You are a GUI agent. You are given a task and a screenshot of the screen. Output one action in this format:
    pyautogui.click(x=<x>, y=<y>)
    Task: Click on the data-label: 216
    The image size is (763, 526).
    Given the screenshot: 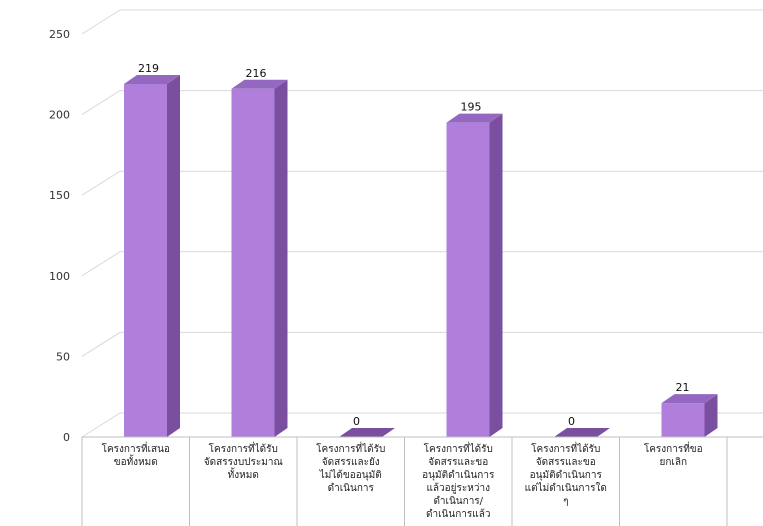 What is the action you would take?
    pyautogui.click(x=256, y=73)
    